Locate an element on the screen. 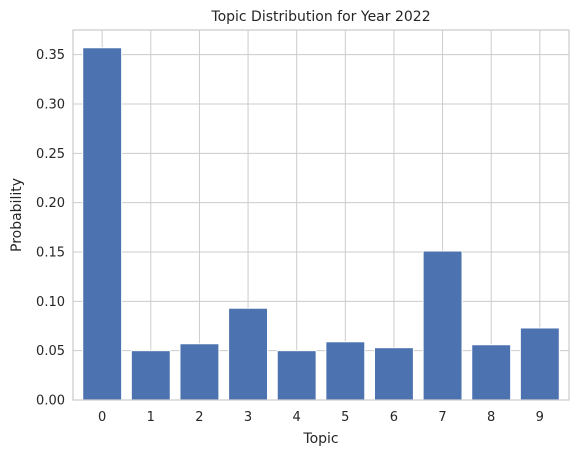 This screenshot has width=579, height=457. x-tick-label: 7 is located at coordinates (442, 417).